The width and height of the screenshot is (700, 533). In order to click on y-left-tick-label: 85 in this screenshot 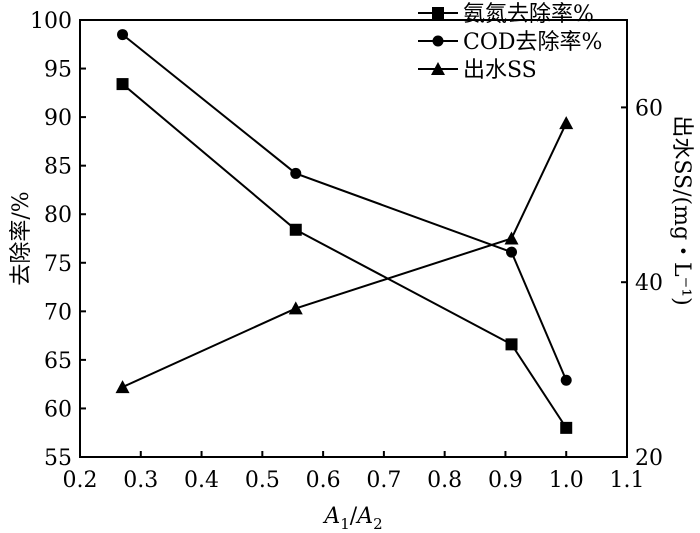, I will do `click(58, 167)`.